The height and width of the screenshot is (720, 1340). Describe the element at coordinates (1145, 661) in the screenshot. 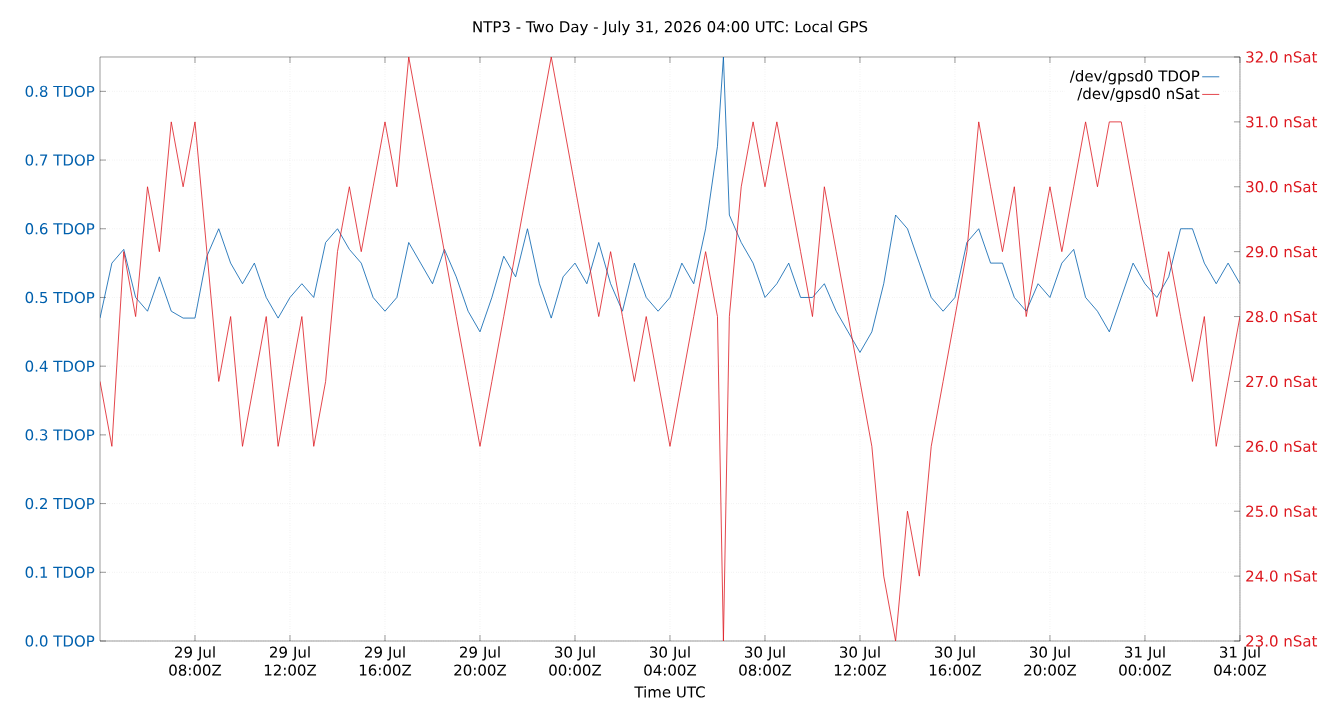

I see `x-tick-label: 31 Jul 00:00Z` at that location.